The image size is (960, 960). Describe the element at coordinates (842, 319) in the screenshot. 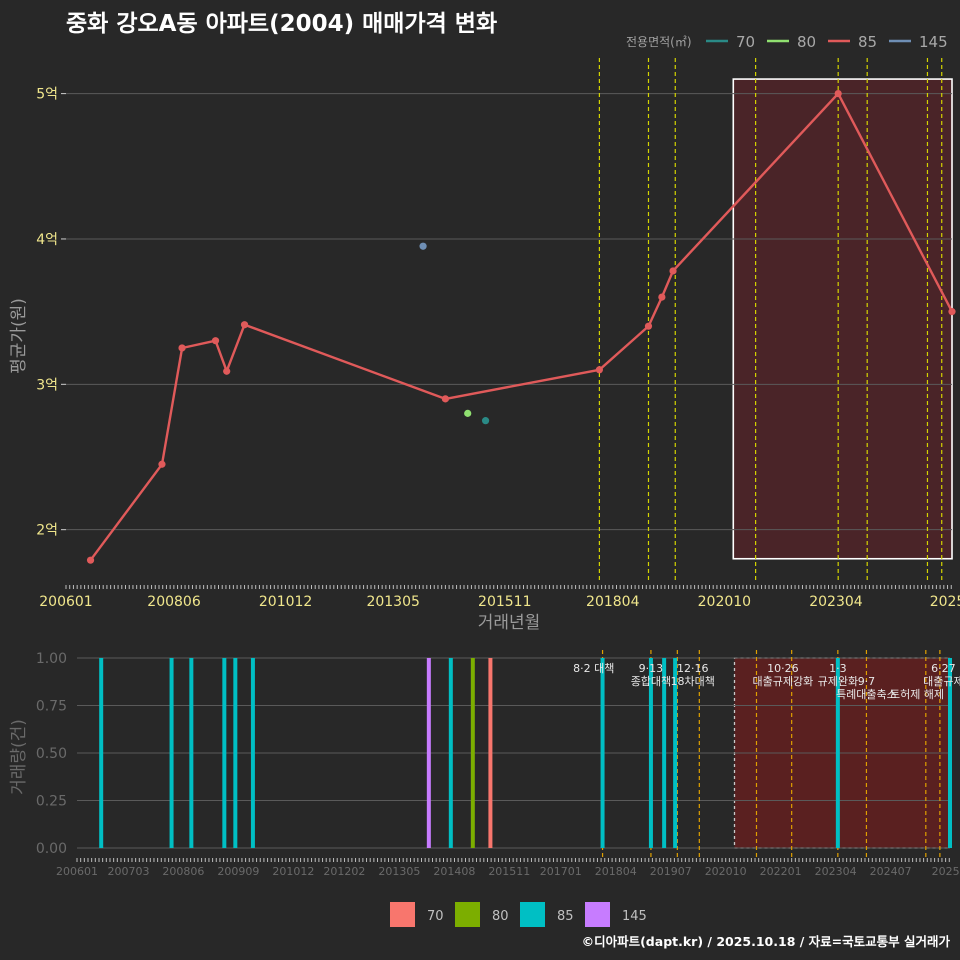

I see `highlight-box` at that location.